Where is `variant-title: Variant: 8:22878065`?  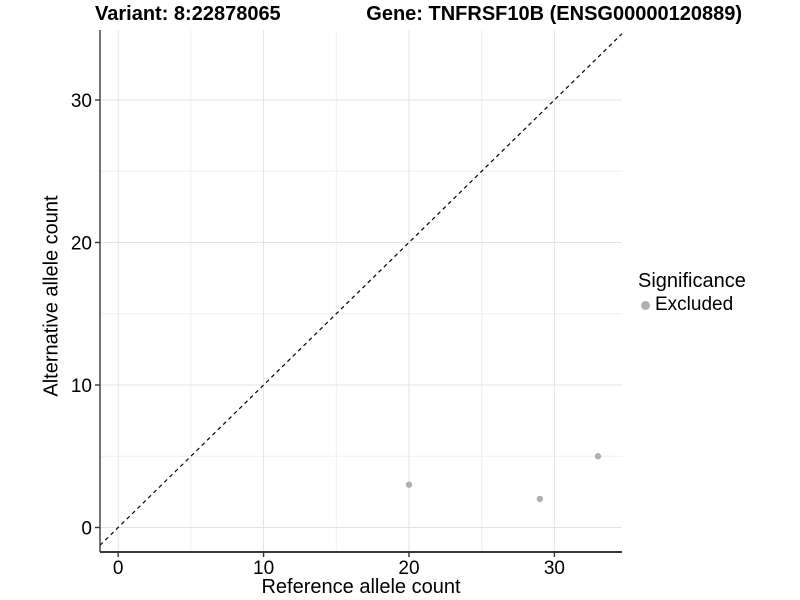
variant-title: Variant: 8:22878065 is located at coordinates (188, 14).